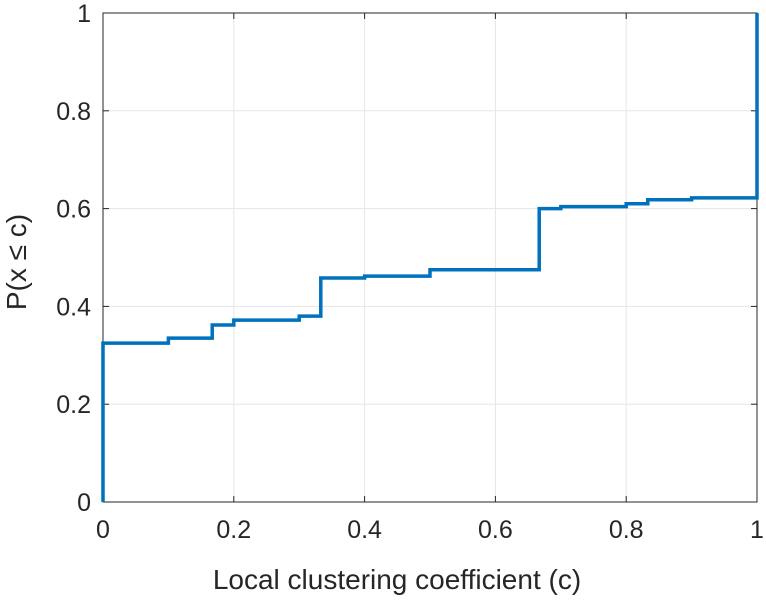  Describe the element at coordinates (16, 262) in the screenshot. I see `y-axis-label: P(x ≤ c)` at that location.